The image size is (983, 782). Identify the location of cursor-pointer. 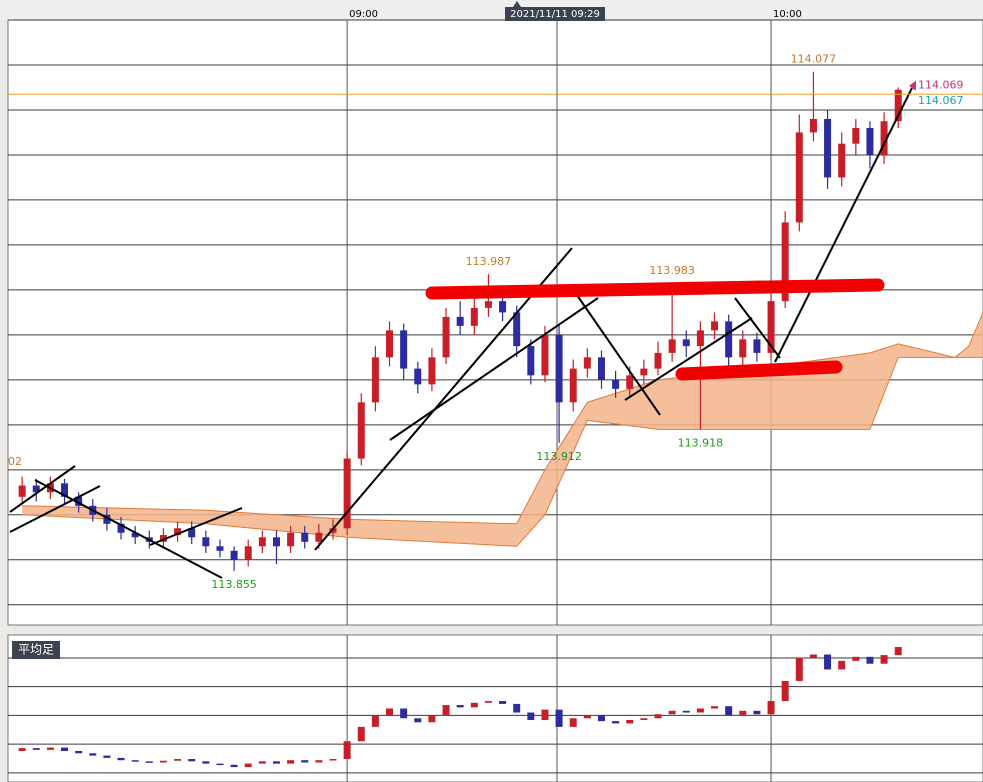
(517, 4).